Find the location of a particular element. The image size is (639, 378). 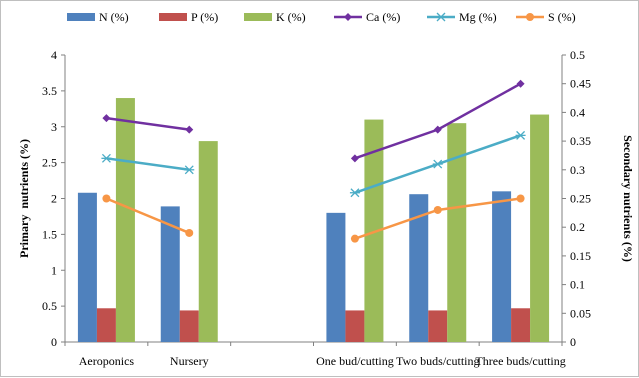

right-tick-label: 0.25 is located at coordinates (580, 199).